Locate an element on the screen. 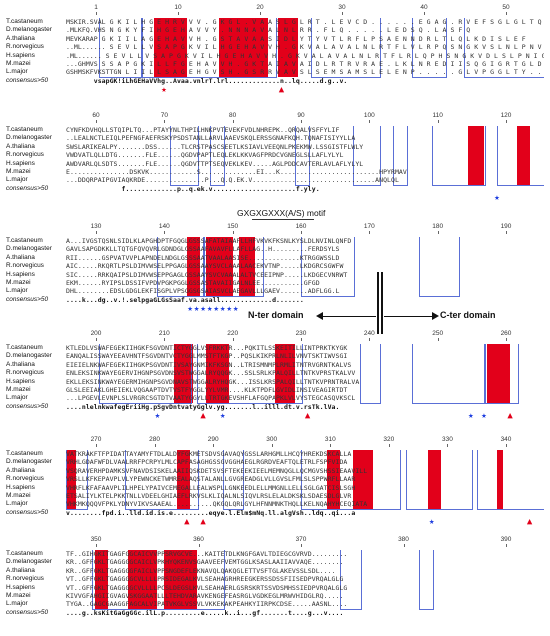 Image resolution: width=550 pixels, height=636 pixels. domain-boundary-line is located at coordinates (378, 303).